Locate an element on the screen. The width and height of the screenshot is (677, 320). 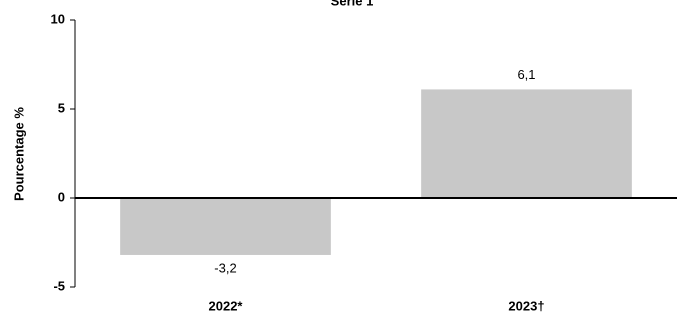
y-axis-label: Pourcentage % is located at coordinates (18, 154).